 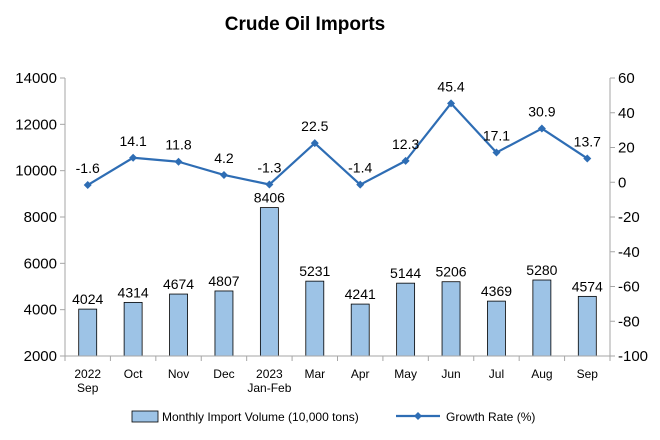 What do you see at coordinates (633, 356) in the screenshot?
I see `right-tick-label: -100` at bounding box center [633, 356].